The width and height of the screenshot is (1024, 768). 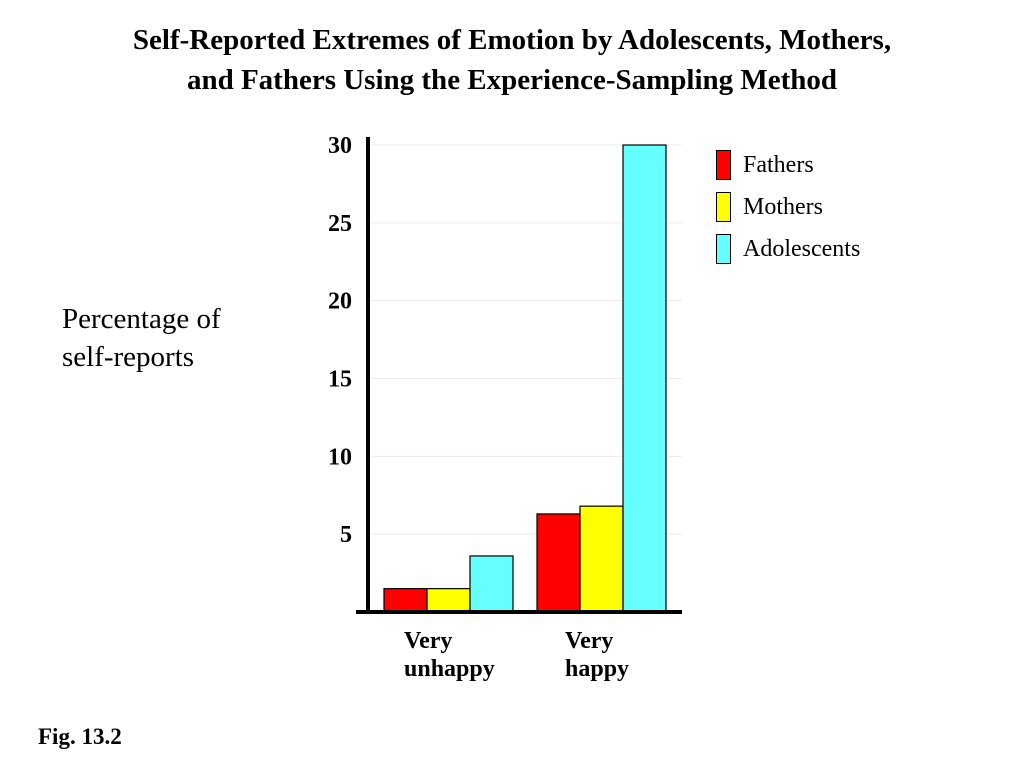 What do you see at coordinates (340, 224) in the screenshot?
I see `y-tick-label-25: 25` at bounding box center [340, 224].